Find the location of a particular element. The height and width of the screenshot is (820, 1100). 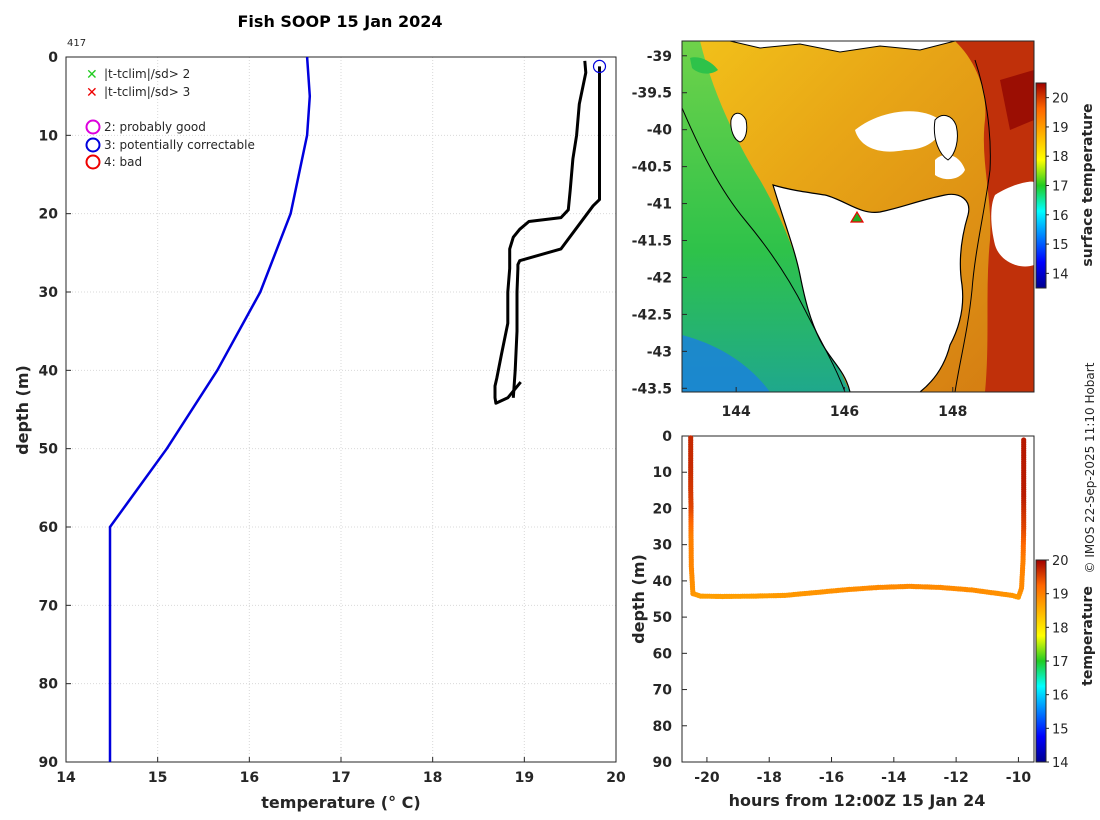

legend-entry-potentially-correctable: 3: potentially correctable is located at coordinates (170, 145).